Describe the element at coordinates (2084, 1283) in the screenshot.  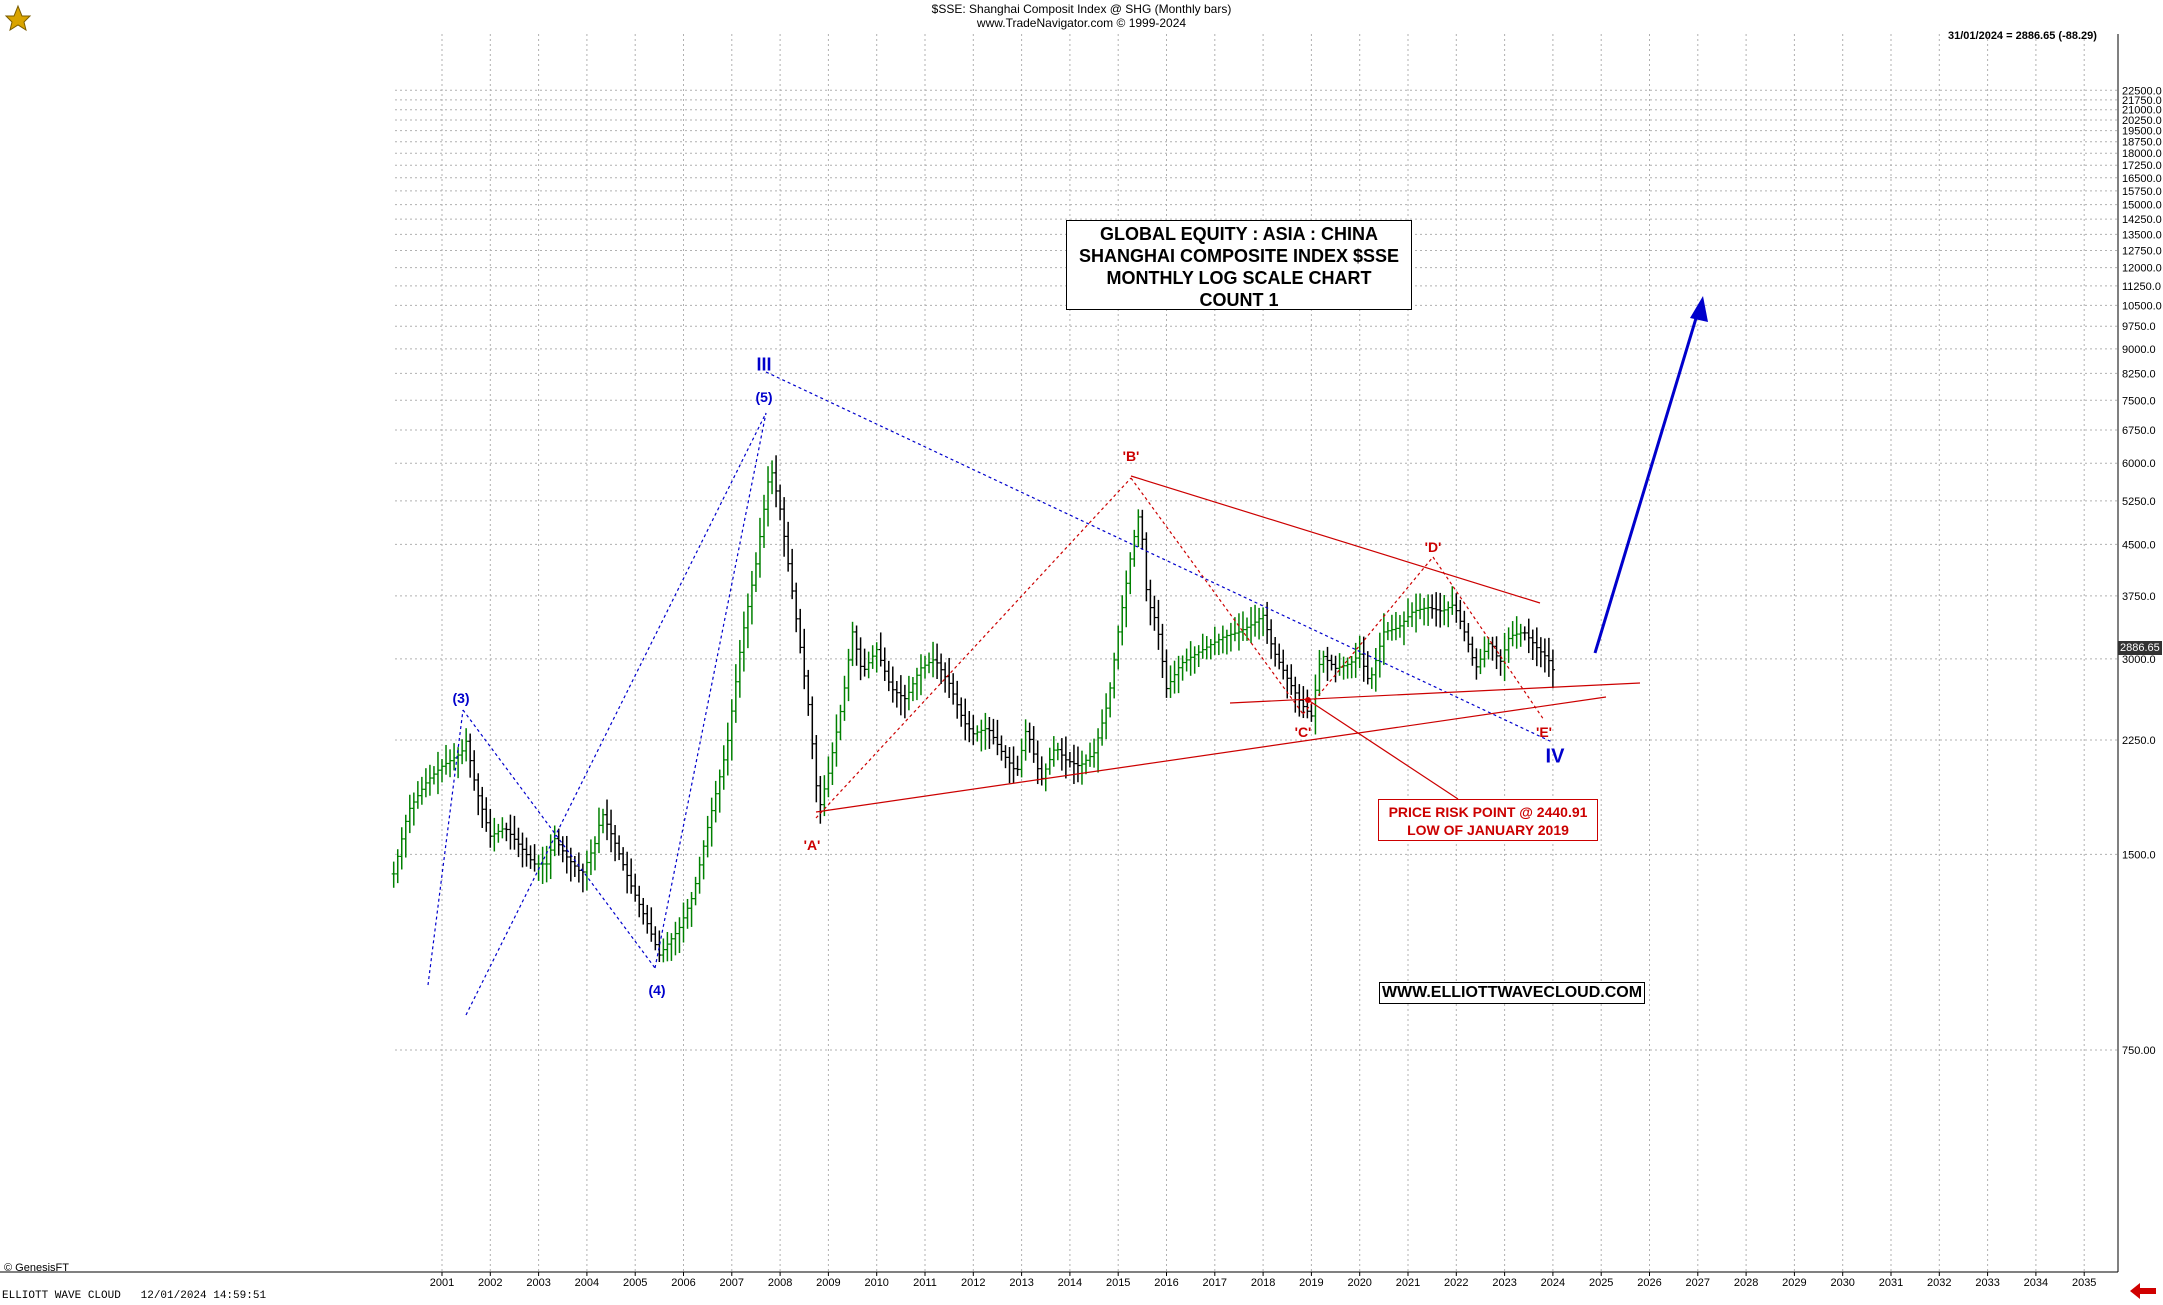
I see `x-tick-label: 2035` at that location.